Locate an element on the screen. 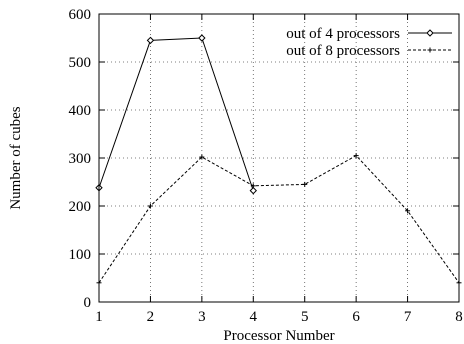 The width and height of the screenshot is (464, 344). y-tick-label: 500 is located at coordinates (80, 63).